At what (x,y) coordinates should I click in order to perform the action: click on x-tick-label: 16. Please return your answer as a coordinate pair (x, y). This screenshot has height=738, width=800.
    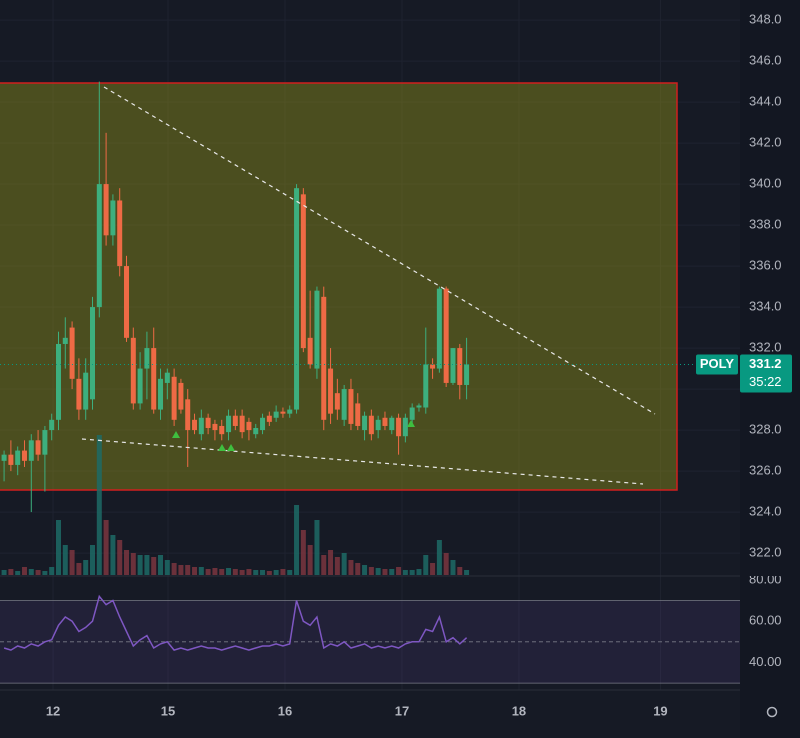
    Looking at the image, I should click on (285, 710).